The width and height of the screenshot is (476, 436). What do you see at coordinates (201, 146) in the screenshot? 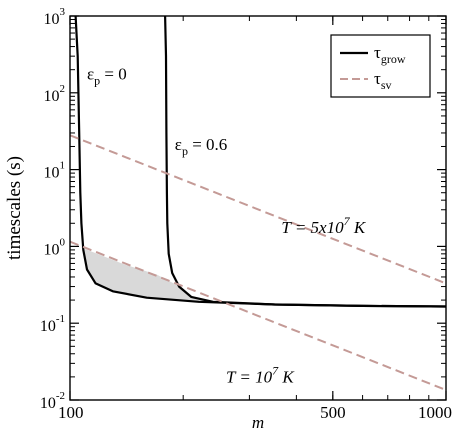
I see `annotation-ep06: εp = 0.6` at bounding box center [201, 146].